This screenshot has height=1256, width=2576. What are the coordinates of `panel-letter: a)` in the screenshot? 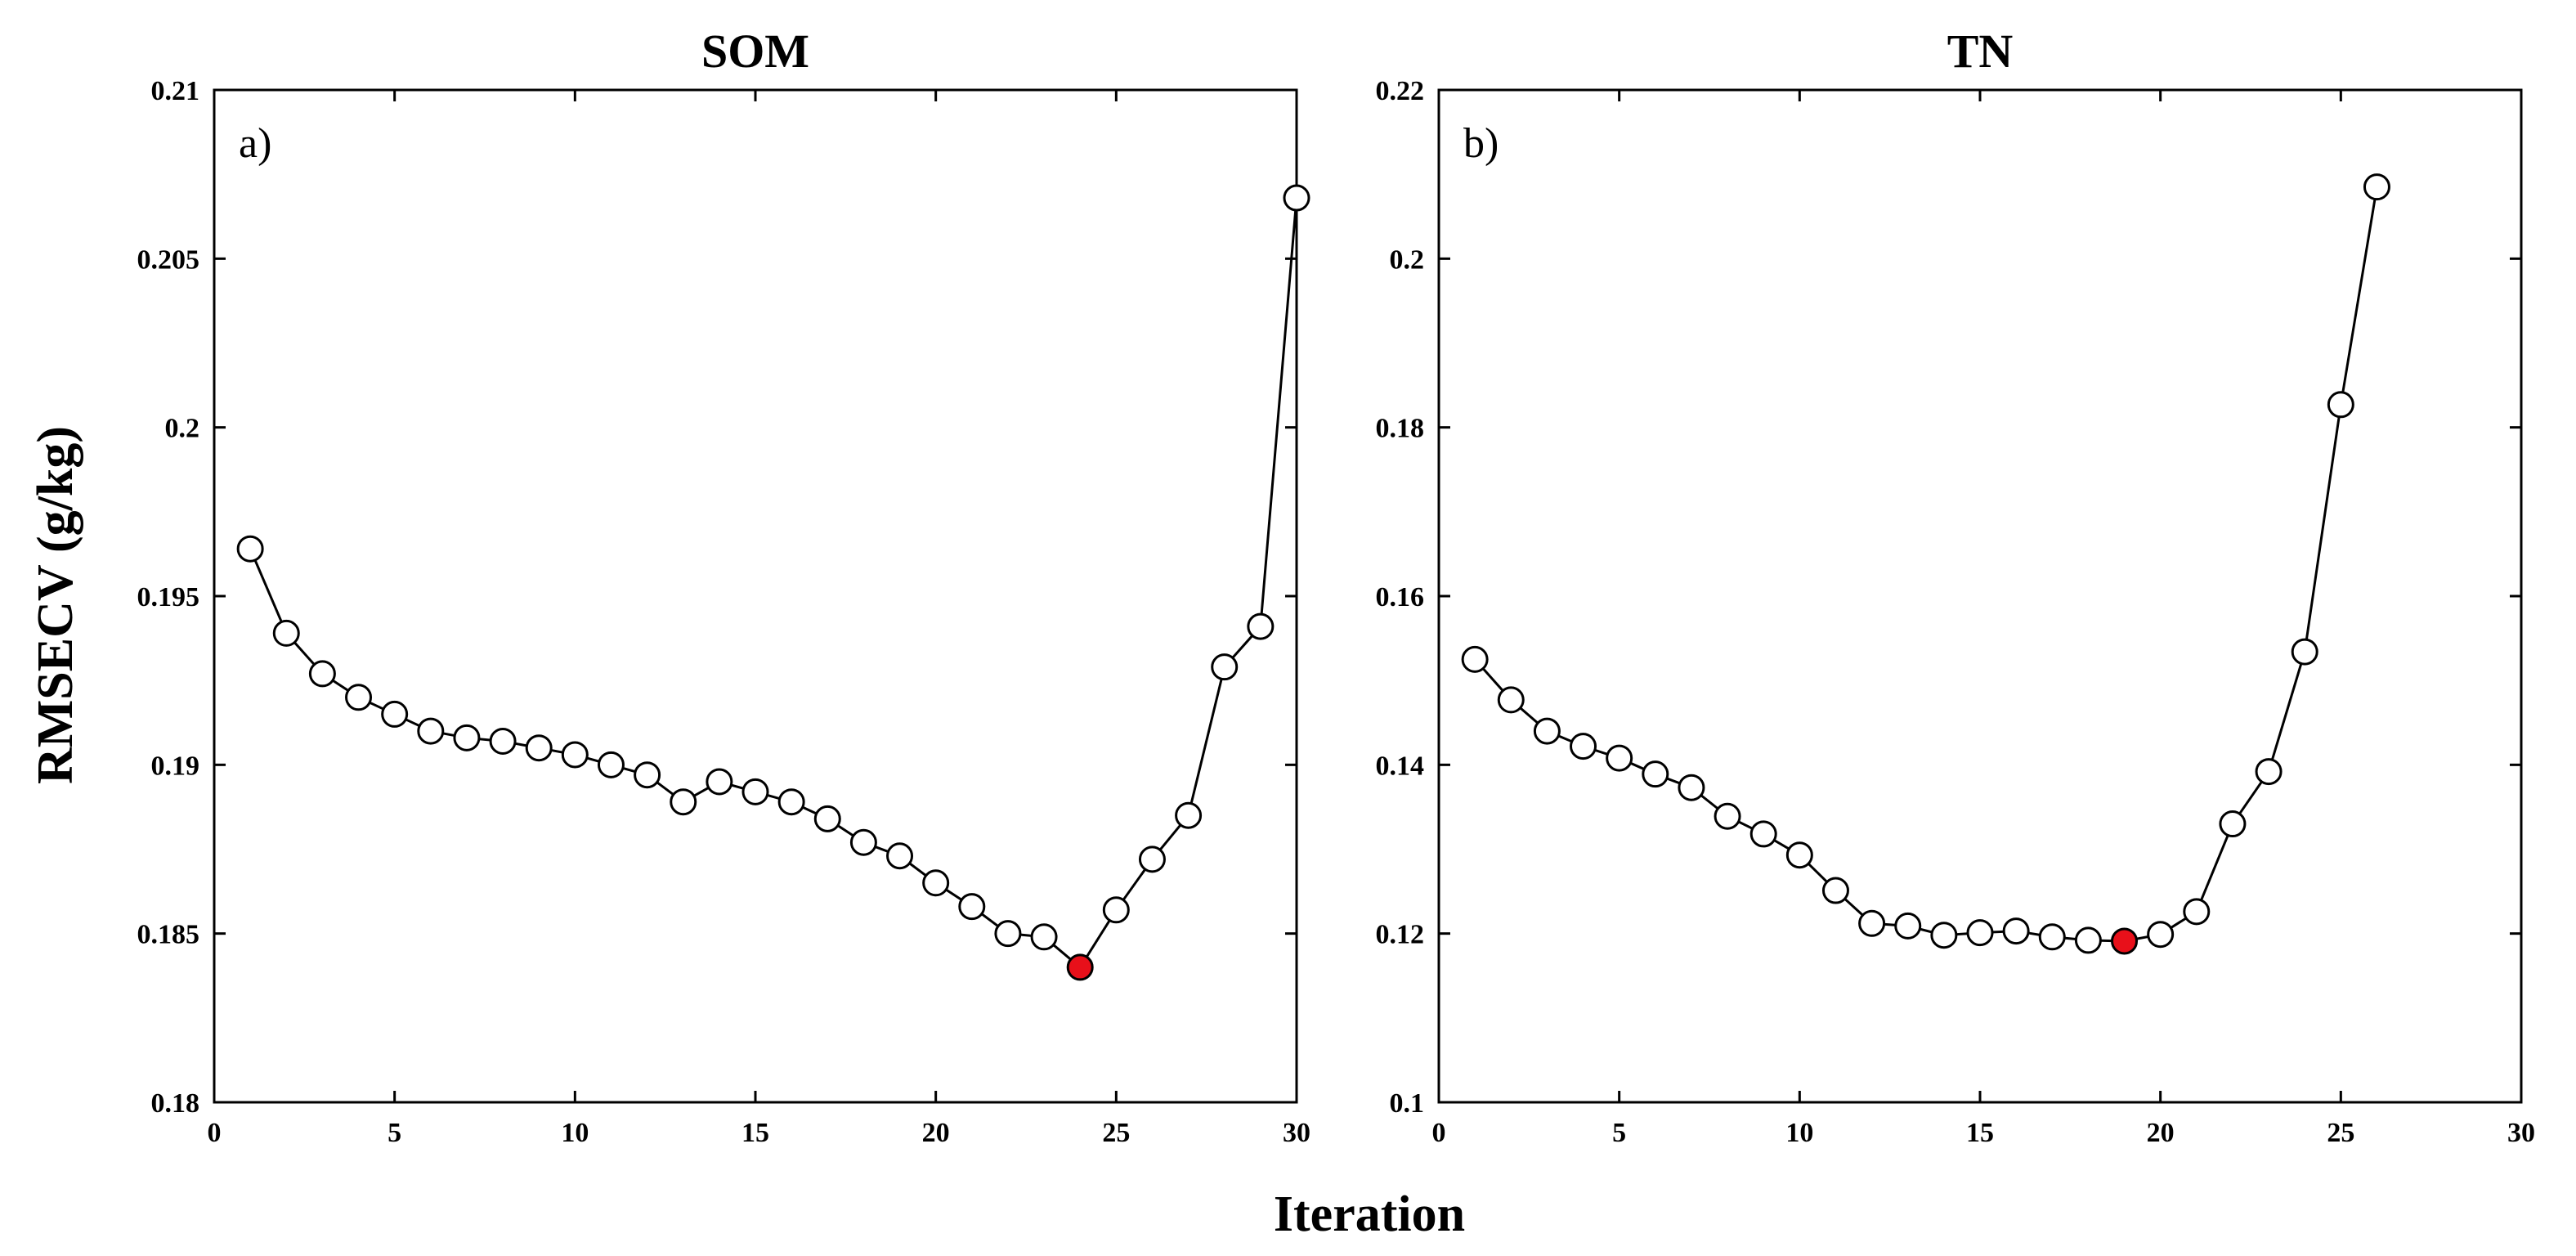 It's located at (255, 143).